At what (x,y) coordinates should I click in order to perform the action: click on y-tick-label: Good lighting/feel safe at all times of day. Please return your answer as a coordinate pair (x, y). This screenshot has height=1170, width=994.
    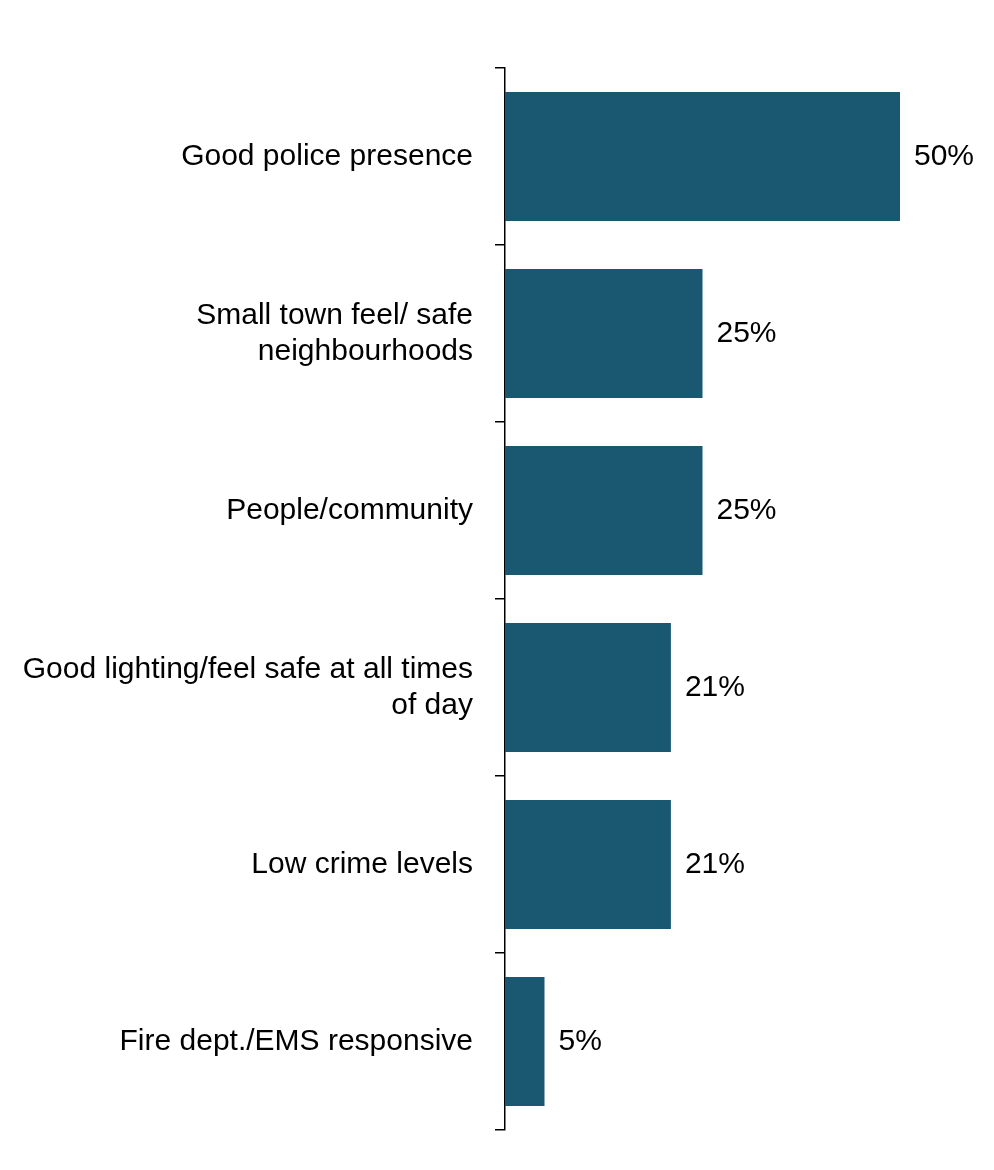
    Looking at the image, I should click on (247, 685).